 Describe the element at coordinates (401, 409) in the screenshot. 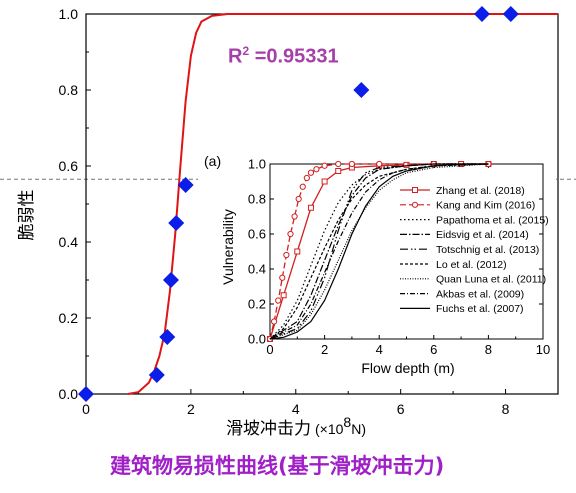

I see `main-x-tick-label: 6` at that location.